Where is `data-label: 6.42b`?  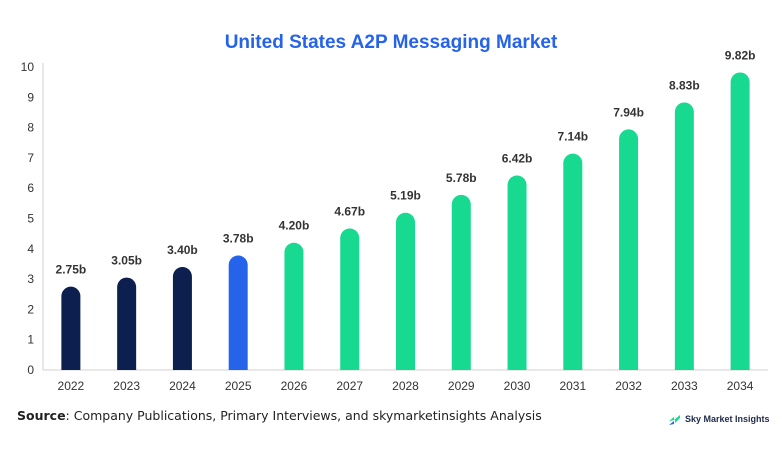
data-label: 6.42b is located at coordinates (517, 158).